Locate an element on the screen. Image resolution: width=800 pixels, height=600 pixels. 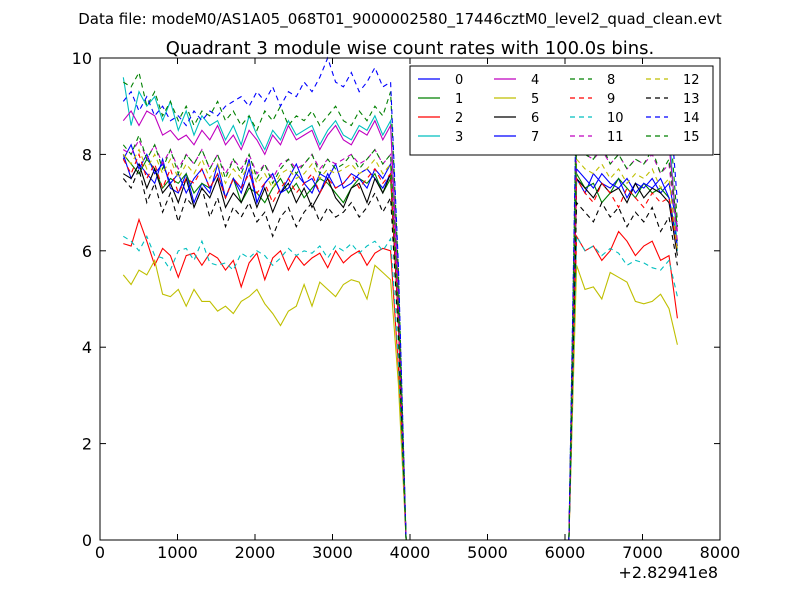
legend-label-10: 10 is located at coordinates (615, 118).